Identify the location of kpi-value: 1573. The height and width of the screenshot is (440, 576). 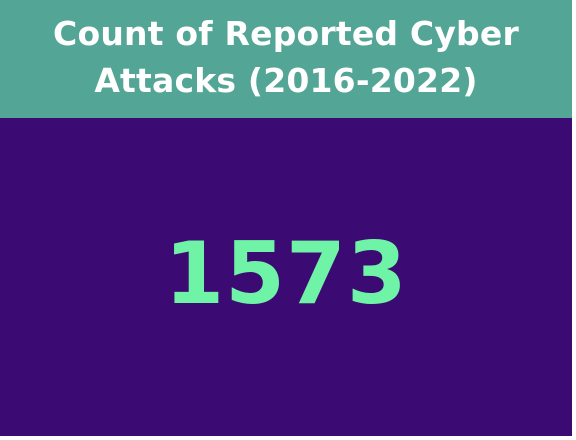
(285, 274).